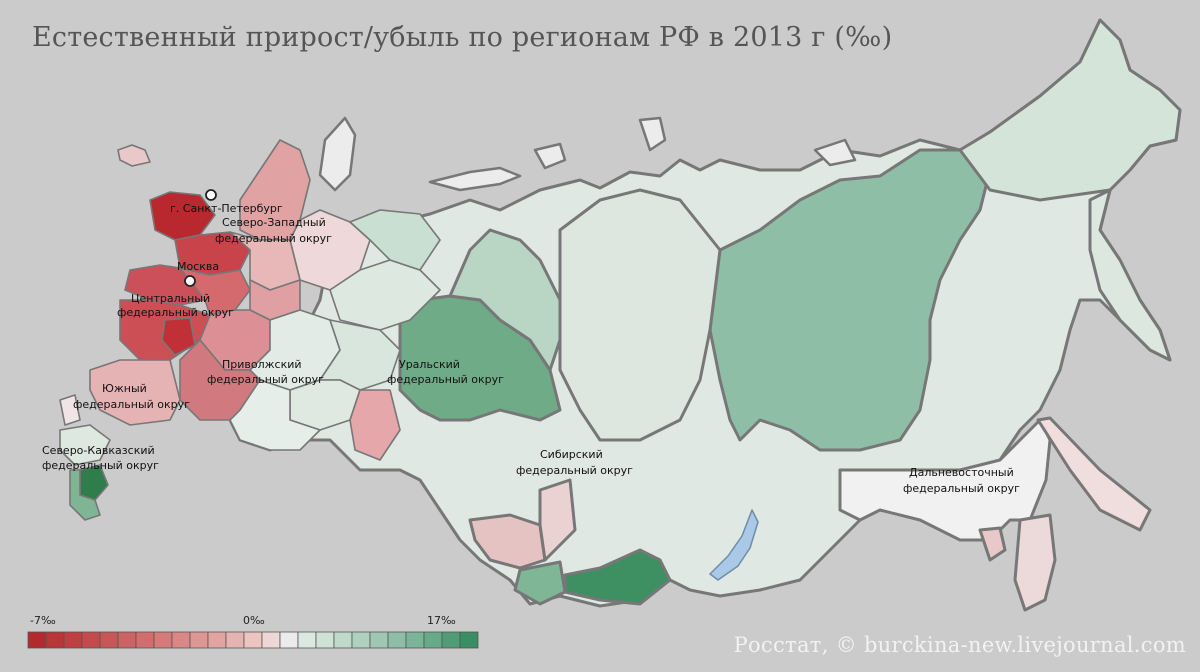 The image size is (1200, 672). Describe the element at coordinates (557, 520) in the screenshot. I see `region-novosibirsk` at that location.